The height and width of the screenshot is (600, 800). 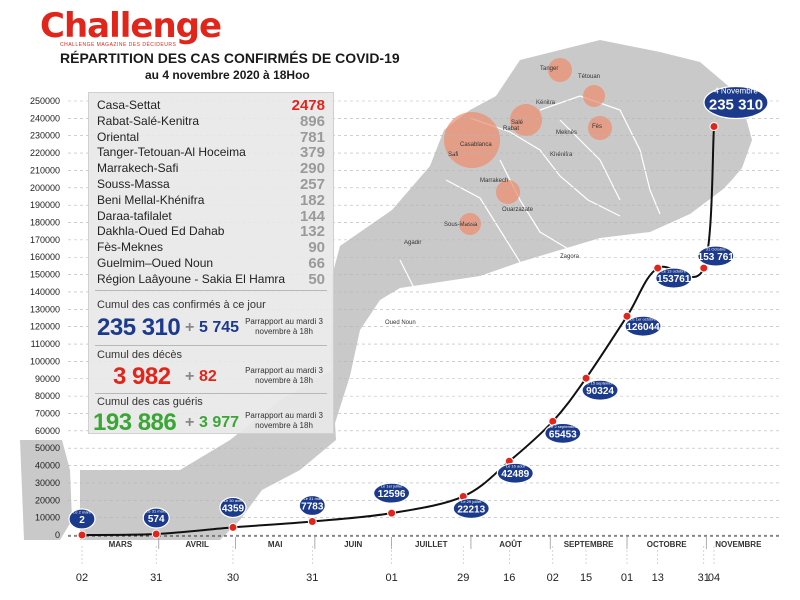 I want to click on value-pill-label: 65453, so click(x=563, y=434).